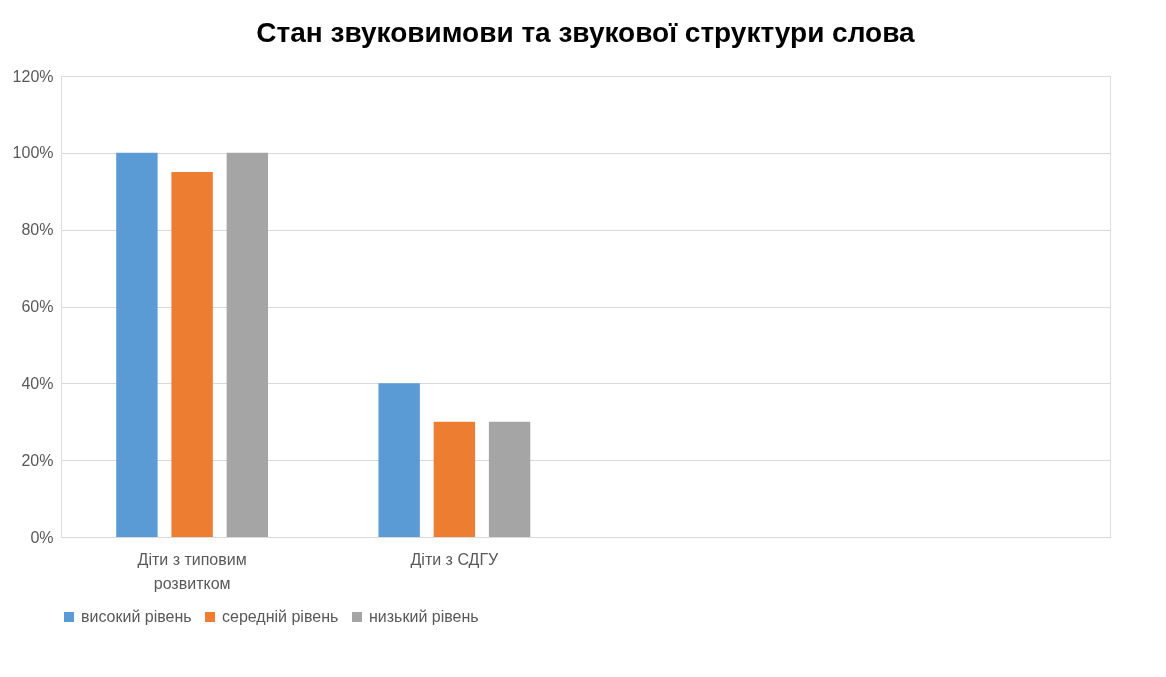 The image size is (1166, 677). Describe the element at coordinates (33, 153) in the screenshot. I see `y-tick-label: 100%` at that location.